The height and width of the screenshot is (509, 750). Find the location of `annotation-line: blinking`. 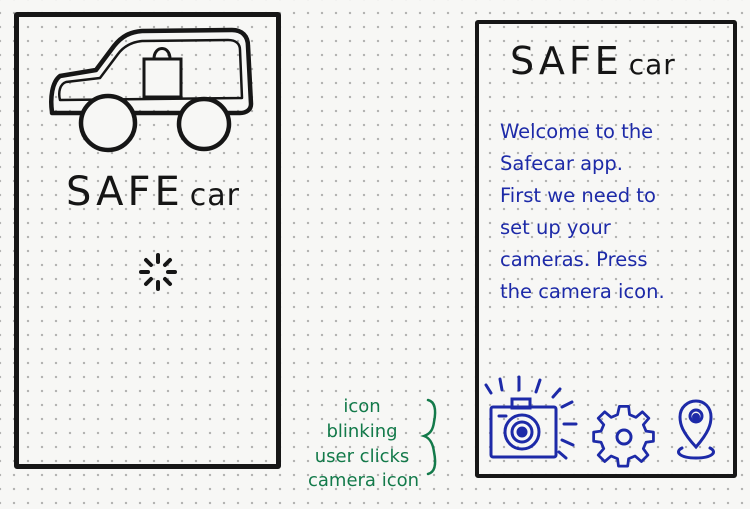

annotation-line: blinking is located at coordinates (362, 431).